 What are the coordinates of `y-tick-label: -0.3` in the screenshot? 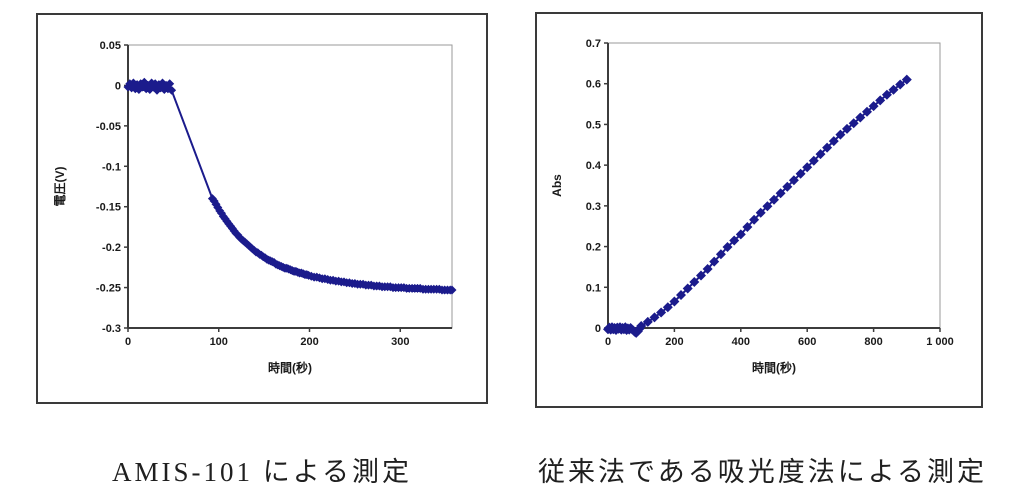 It's located at (111, 329).